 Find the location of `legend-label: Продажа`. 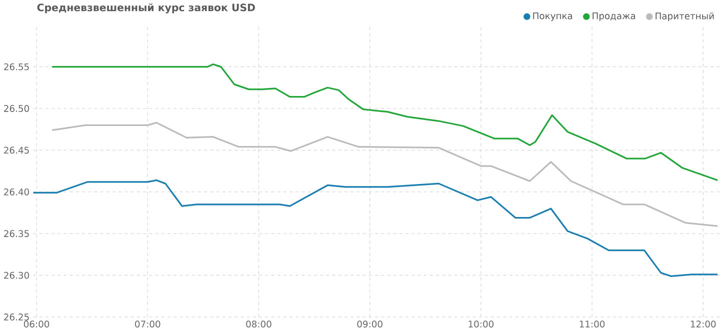

legend-label: Продажа is located at coordinates (614, 17).